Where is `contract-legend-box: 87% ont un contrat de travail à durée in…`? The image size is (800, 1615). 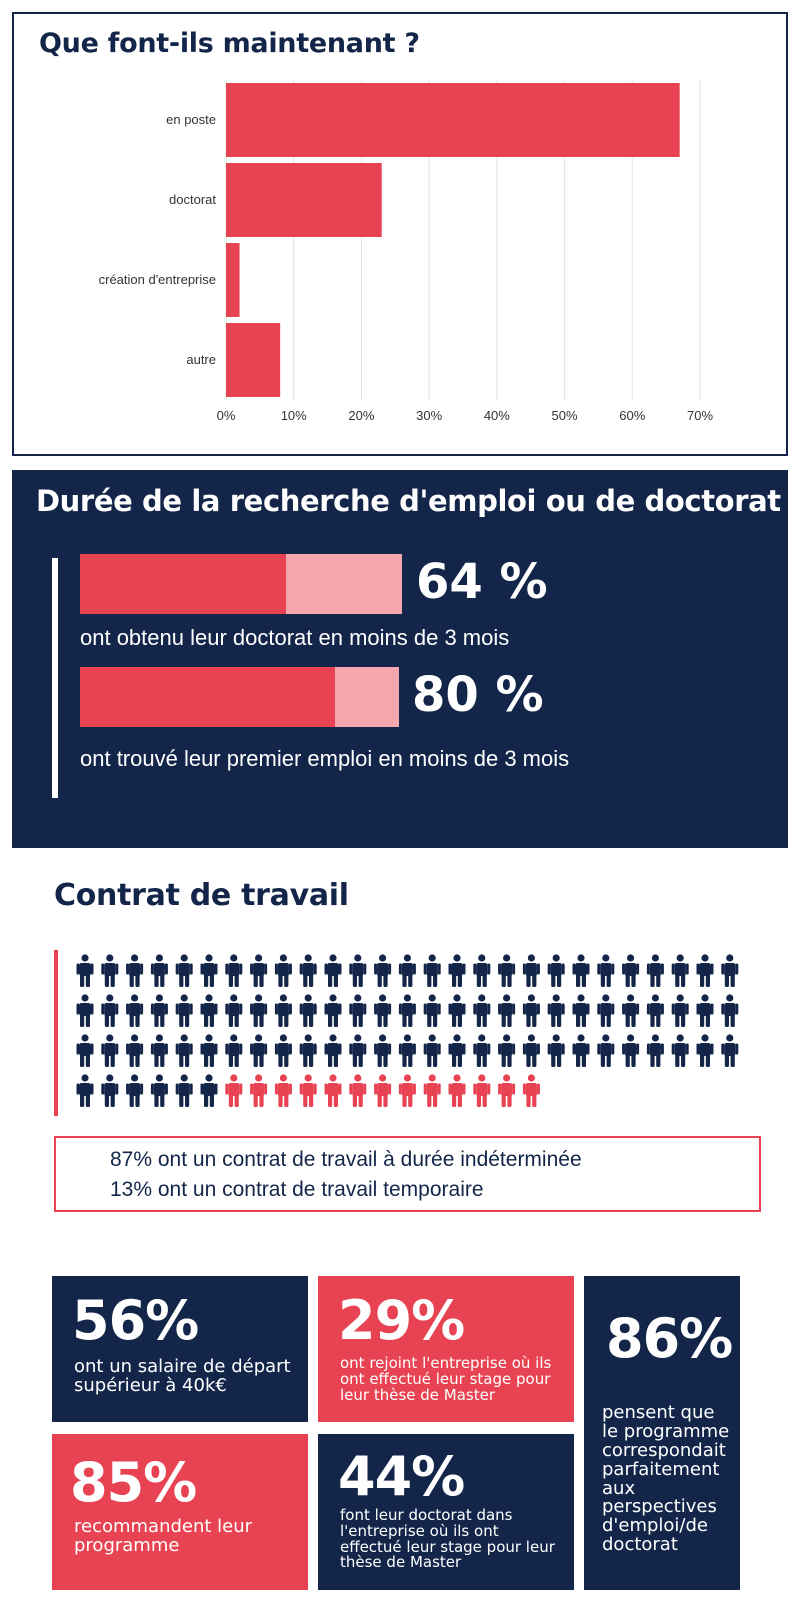
contract-legend-box: 87% ont un contrat de travail à durée in… is located at coordinates (407, 1174).